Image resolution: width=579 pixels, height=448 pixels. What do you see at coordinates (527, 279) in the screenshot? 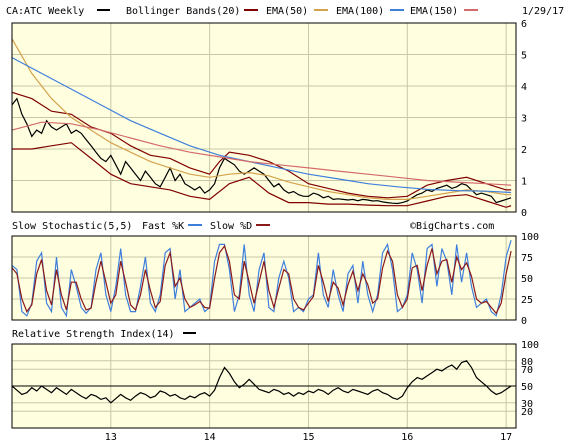
I see `stochastic-y-tick-2: 50` at bounding box center [527, 279].